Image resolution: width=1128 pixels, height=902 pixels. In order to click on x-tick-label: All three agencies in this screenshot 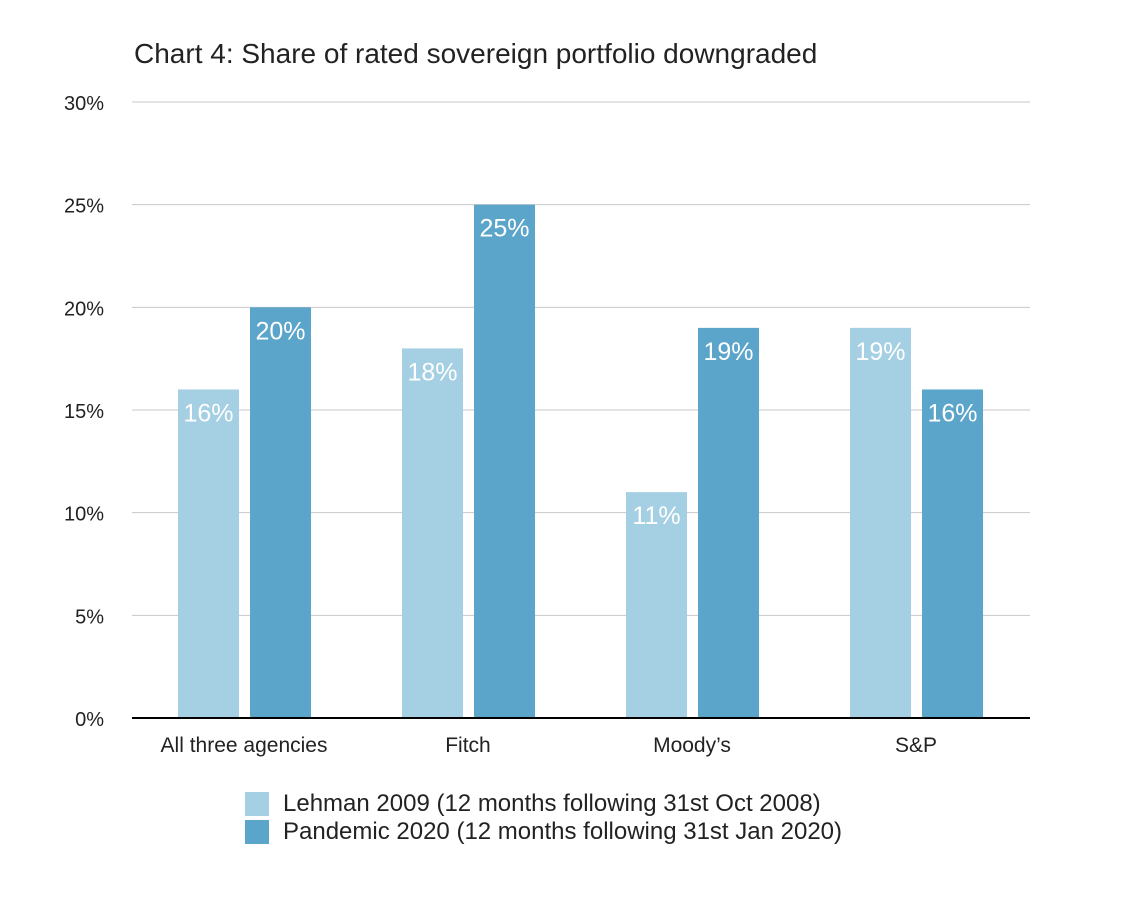, I will do `click(244, 745)`.